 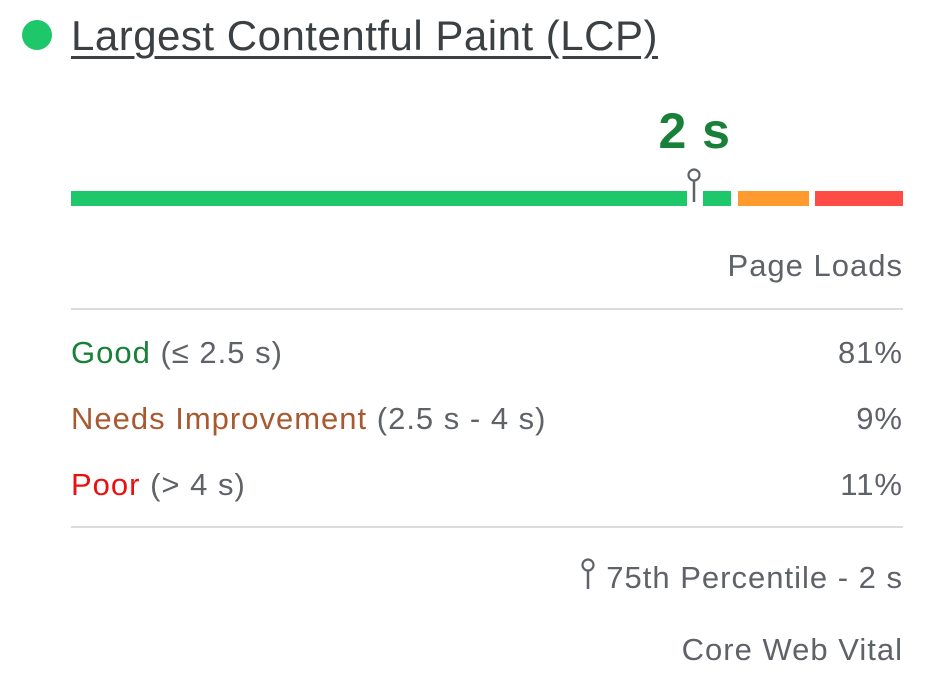 What do you see at coordinates (487, 355) in the screenshot?
I see `distribution-row-good: Good (≤ 2.5 s) 81%` at bounding box center [487, 355].